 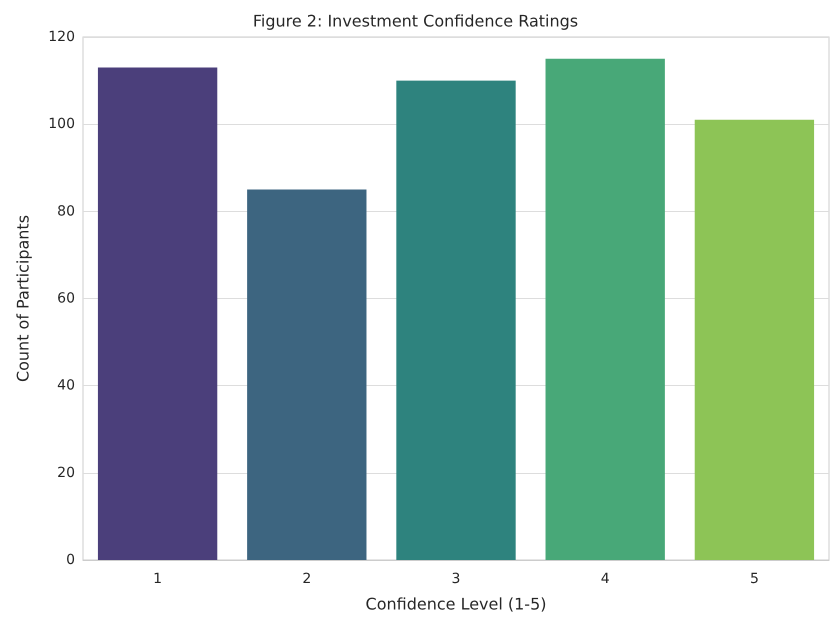 What do you see at coordinates (754, 579) in the screenshot?
I see `x-tick-label: 5` at bounding box center [754, 579].